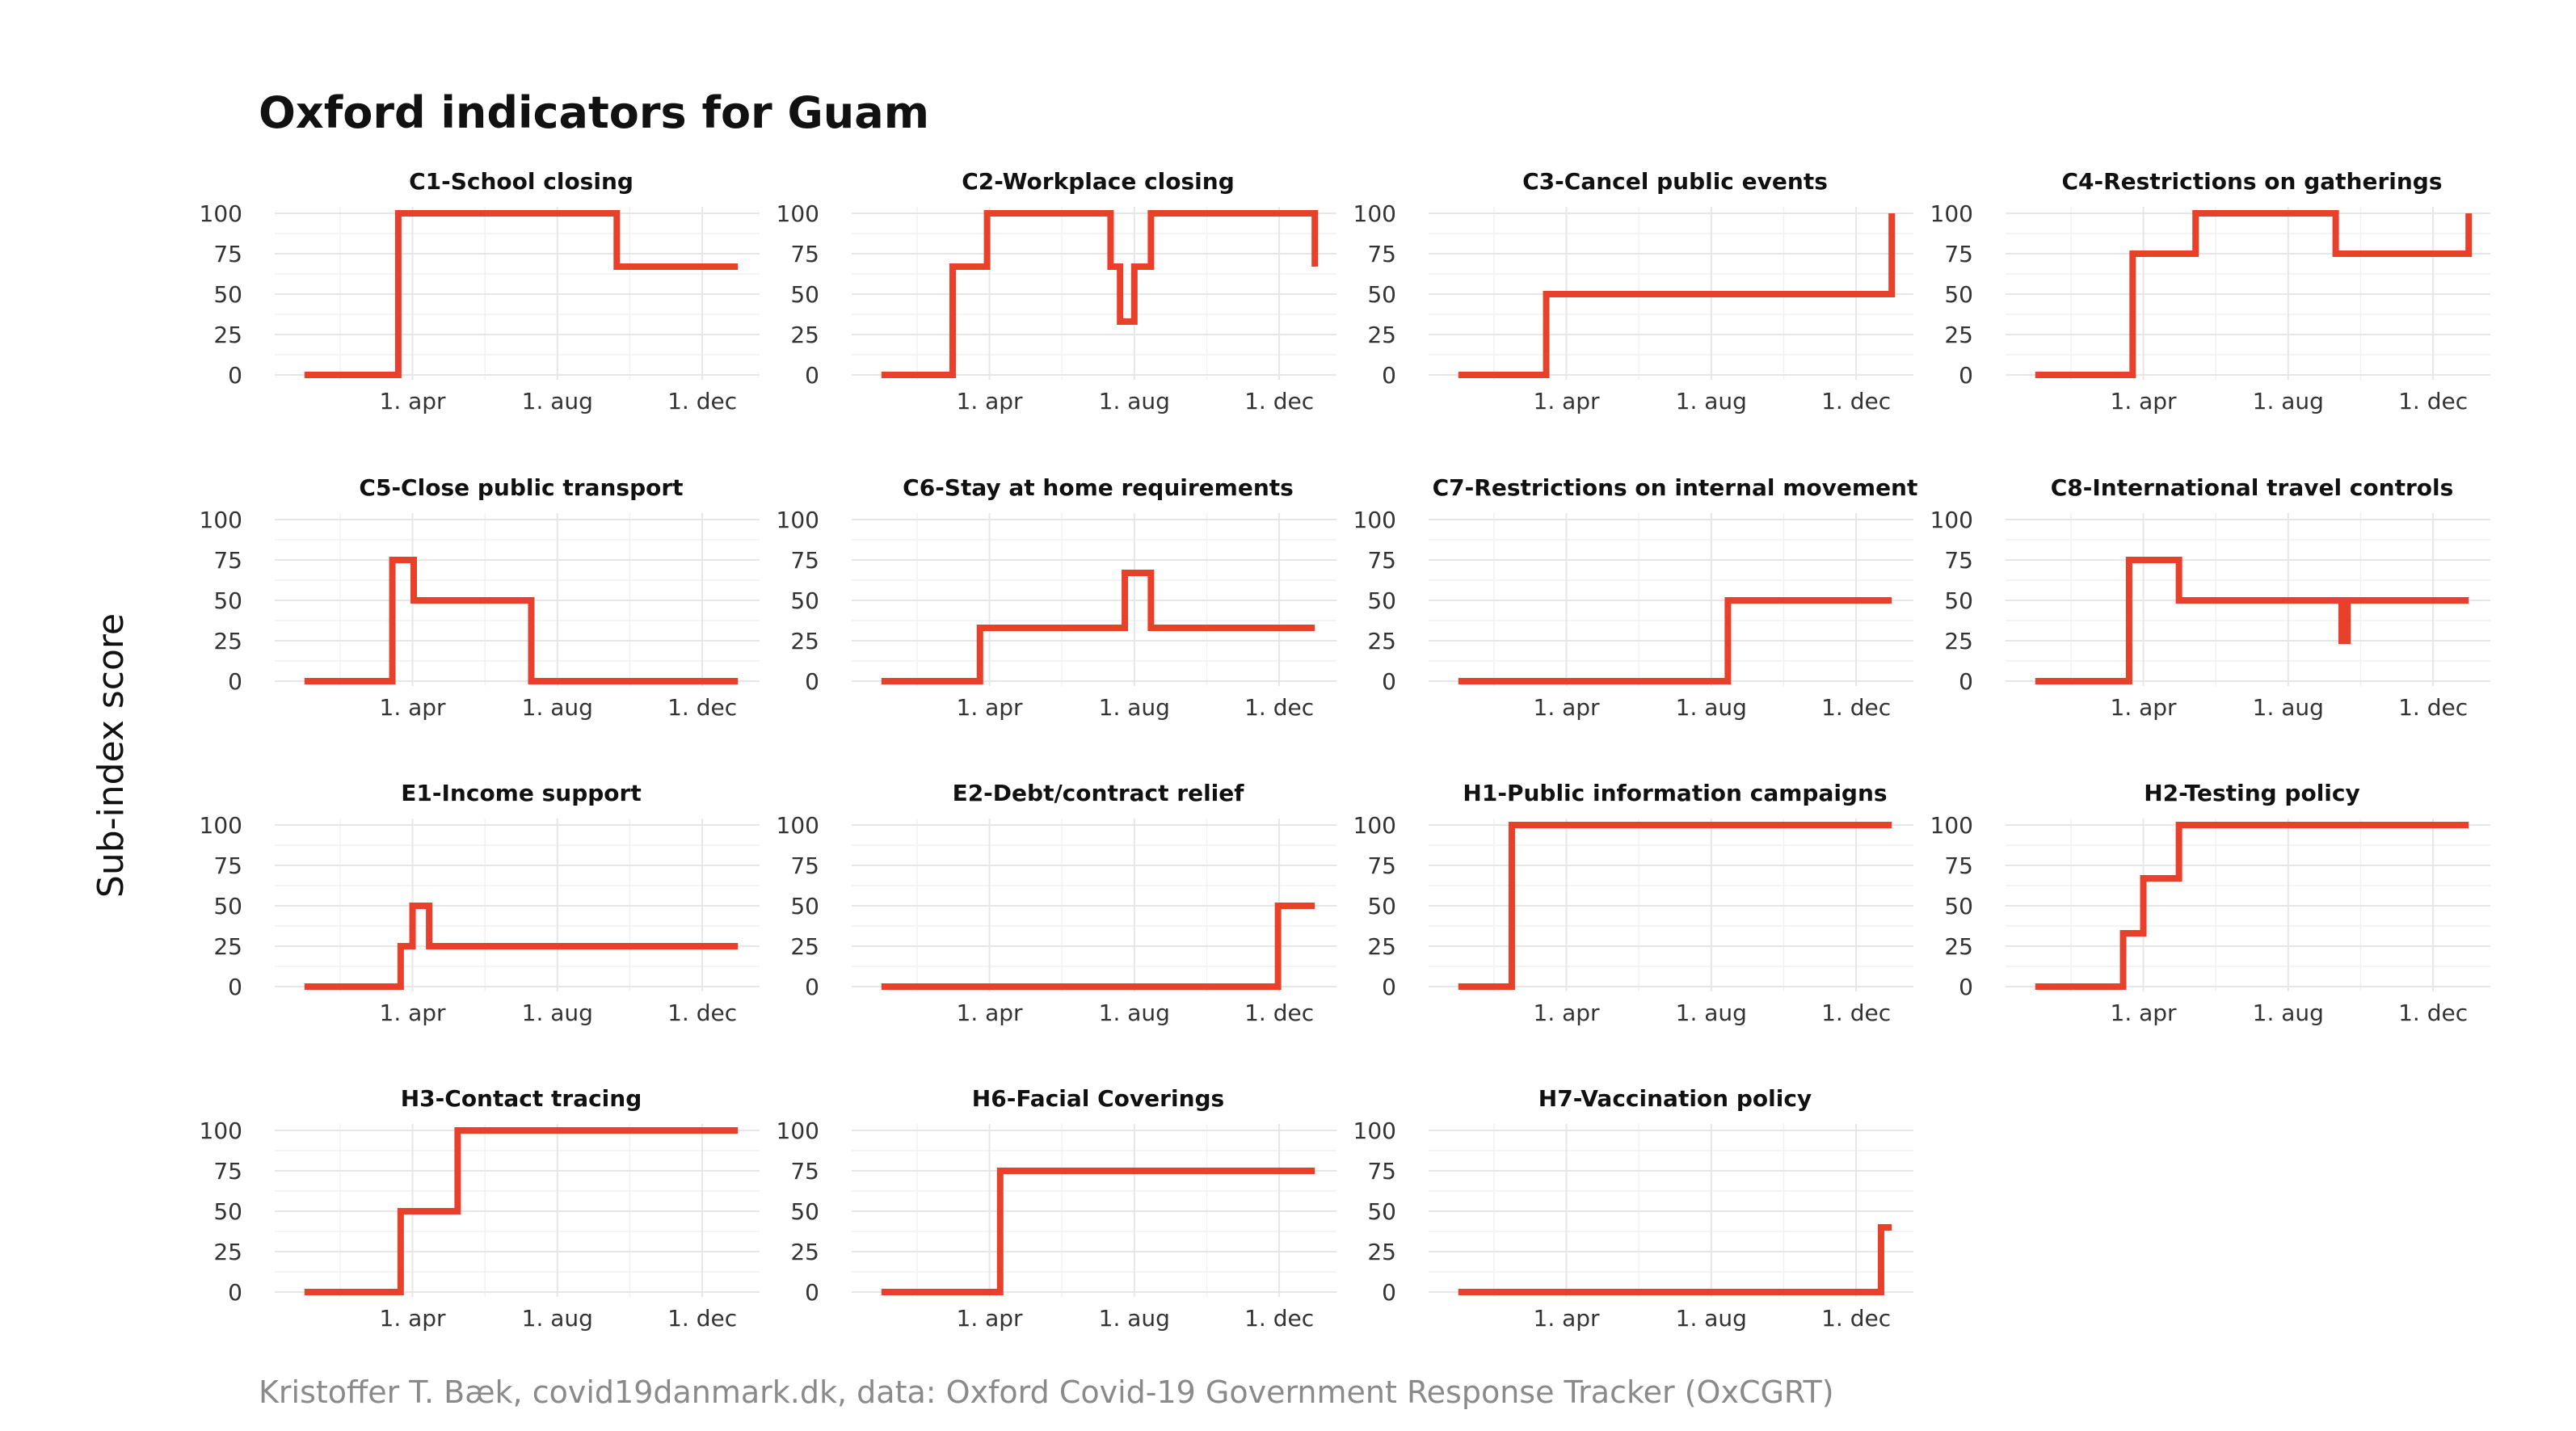  What do you see at coordinates (594, 112) in the screenshot?
I see `chart-title: Oxford indicators for Guam` at bounding box center [594, 112].